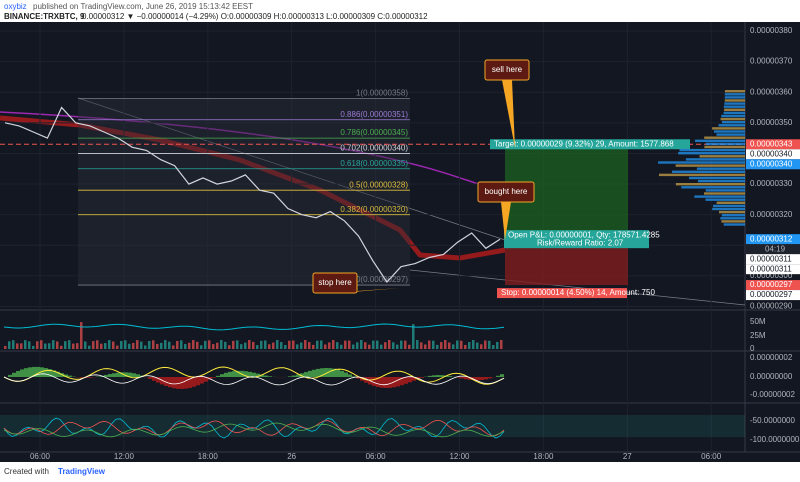 The width and height of the screenshot is (800, 482). Describe the element at coordinates (771, 238) in the screenshot. I see `price-tag-label: 0.00000312` at that location.